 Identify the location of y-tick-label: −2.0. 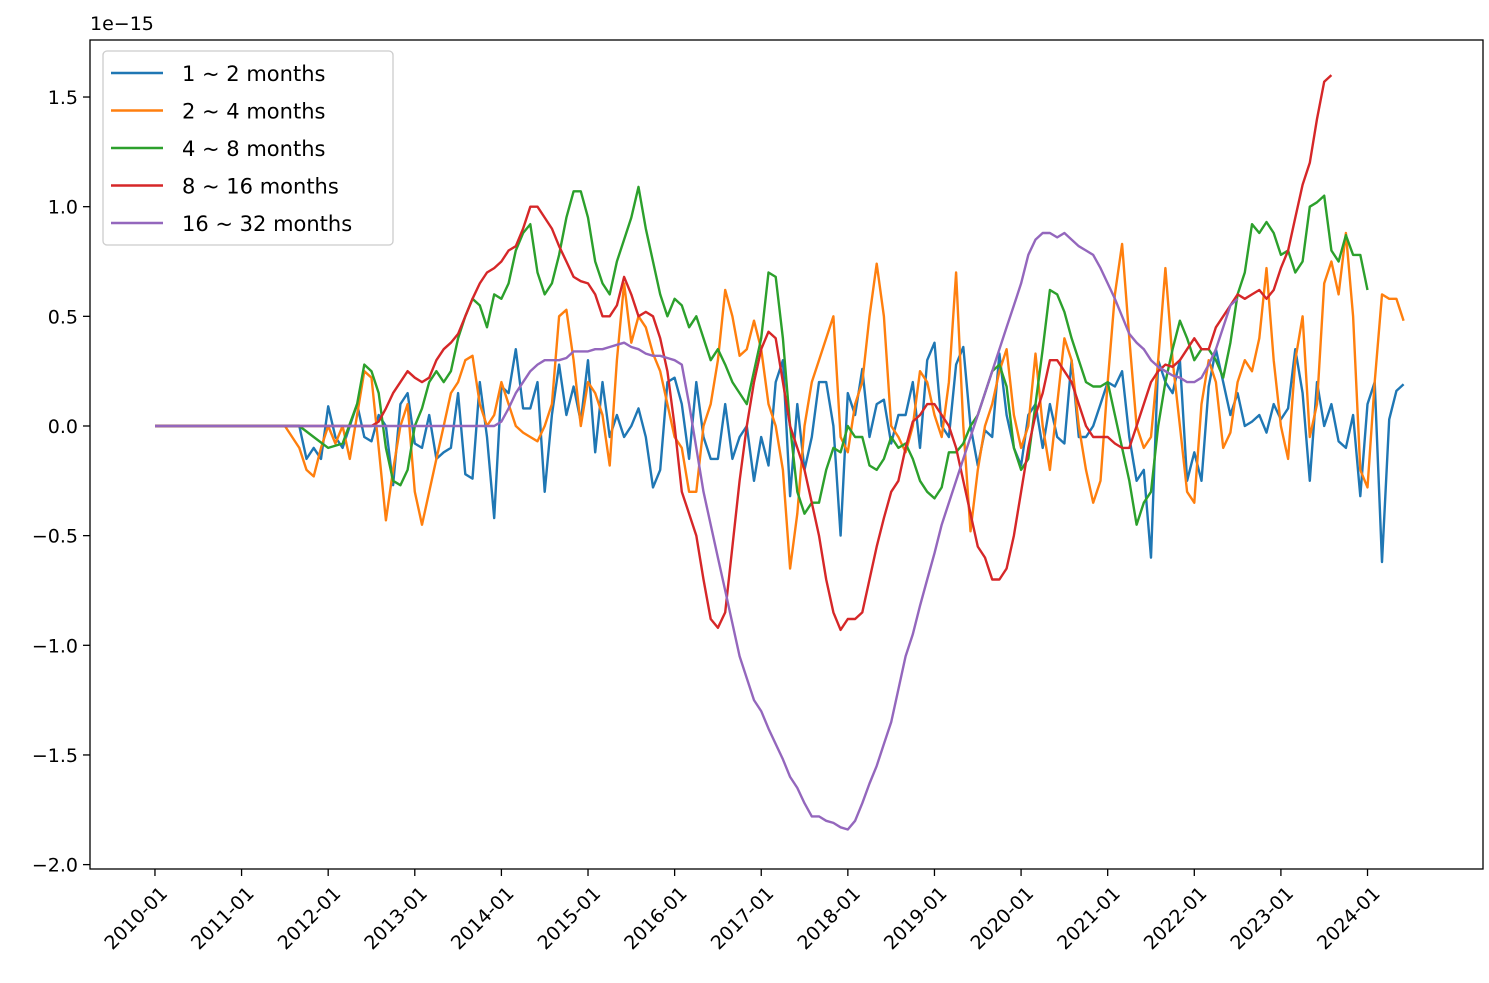
(55, 866).